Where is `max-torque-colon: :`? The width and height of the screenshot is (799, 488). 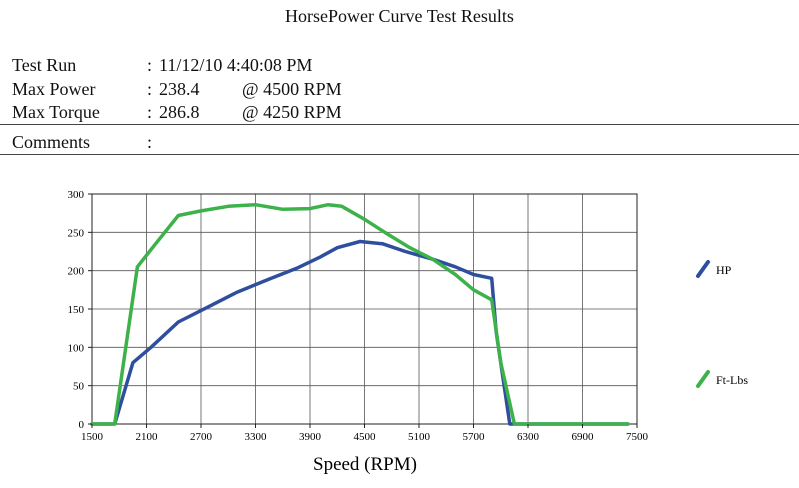 max-torque-colon: : is located at coordinates (150, 112).